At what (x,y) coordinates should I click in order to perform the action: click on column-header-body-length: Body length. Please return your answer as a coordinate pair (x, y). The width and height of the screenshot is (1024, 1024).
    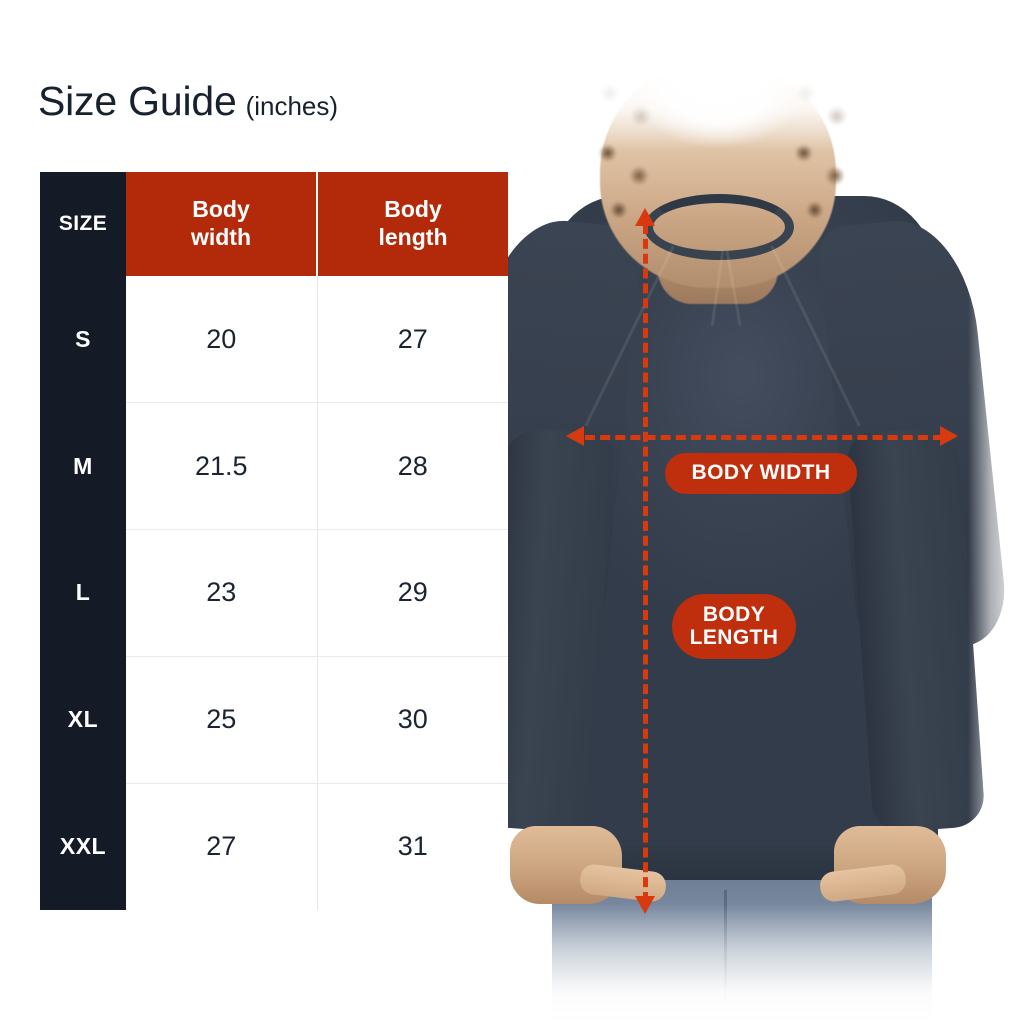
    Looking at the image, I should click on (412, 224).